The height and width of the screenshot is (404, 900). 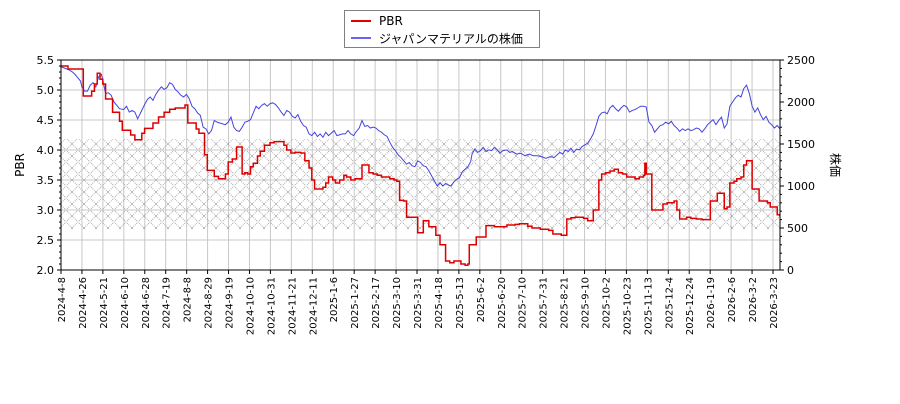 What do you see at coordinates (797, 165) in the screenshot?
I see `right-y-axis: 0 500 1000 1500 2000 2500` at bounding box center [797, 165].